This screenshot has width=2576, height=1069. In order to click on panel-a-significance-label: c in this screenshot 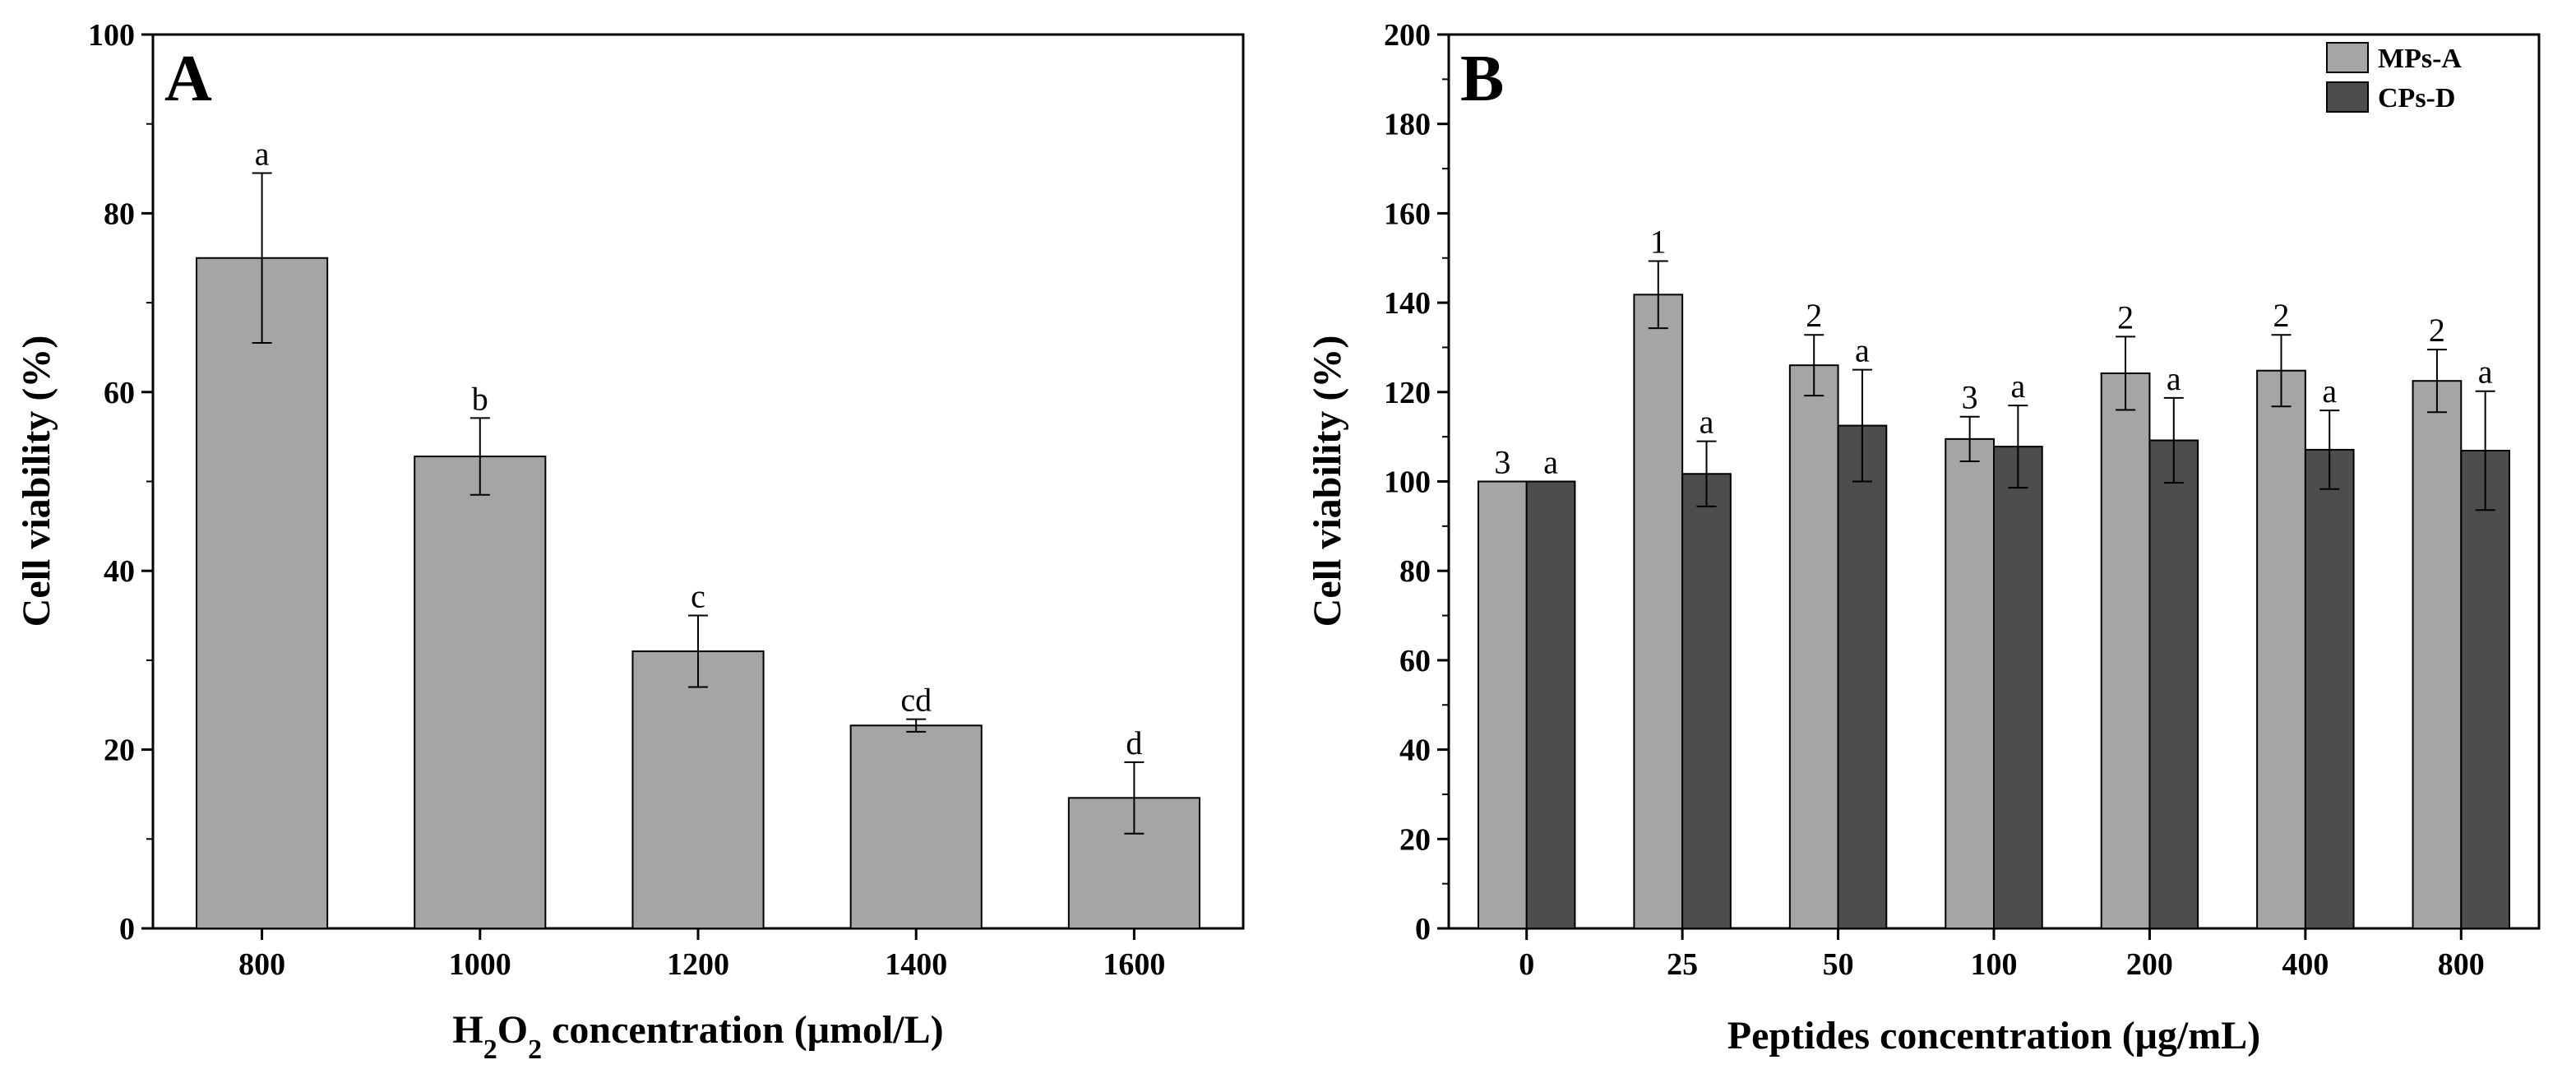, I will do `click(698, 596)`.